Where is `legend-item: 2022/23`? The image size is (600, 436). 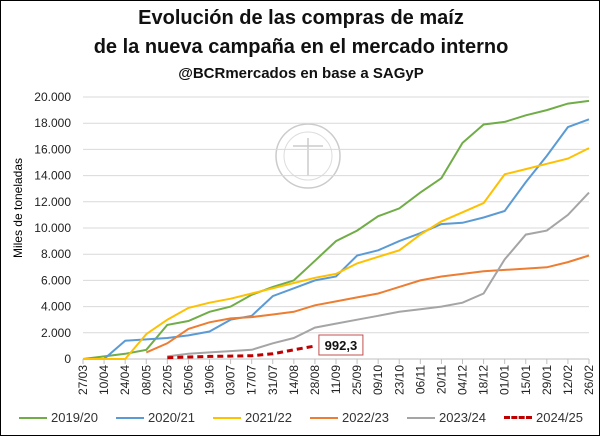
legend-item: 2022/23 is located at coordinates (349, 417).